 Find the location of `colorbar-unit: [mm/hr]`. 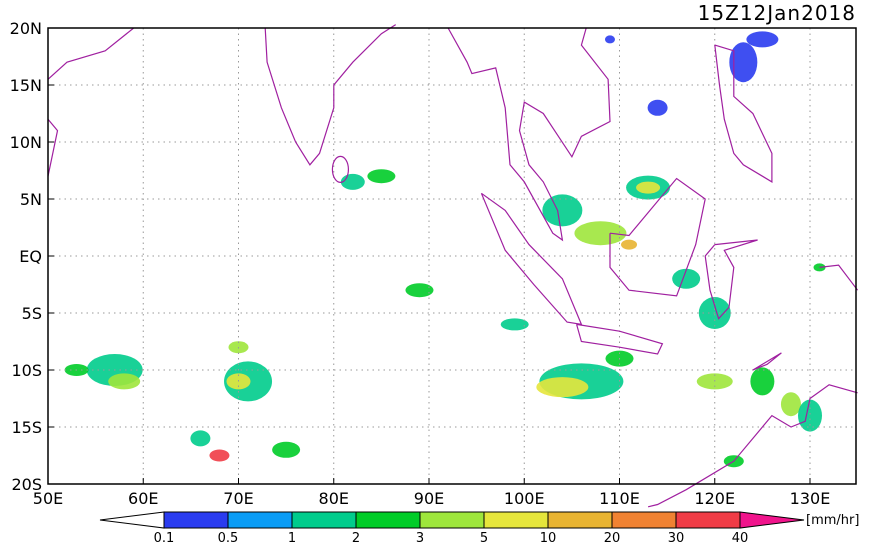

colorbar-unit: [mm/hr] is located at coordinates (832, 520).